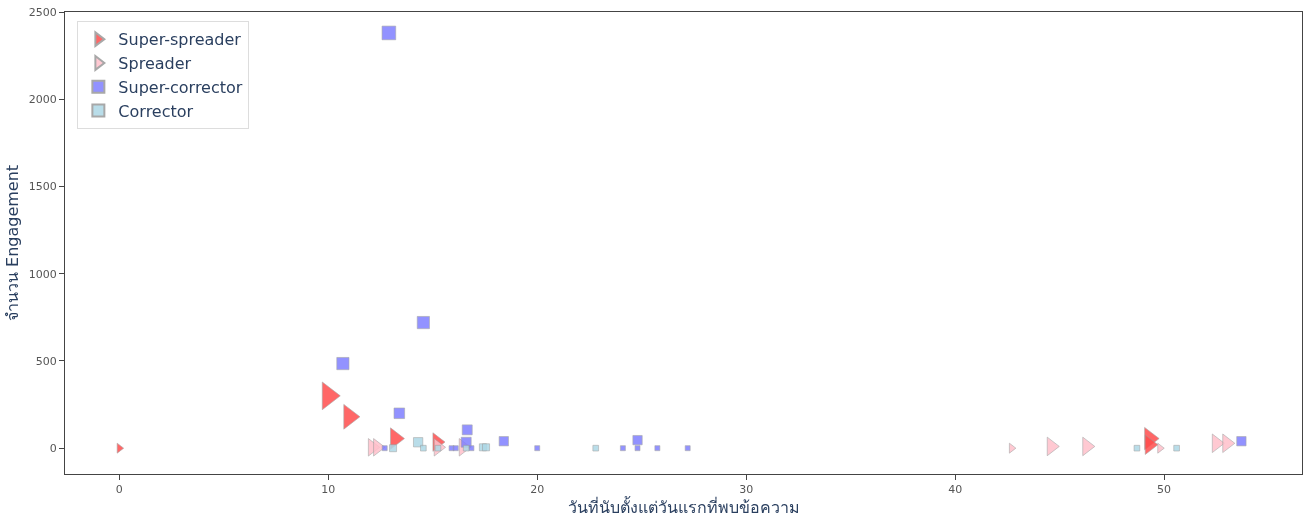  Describe the element at coordinates (53, 449) in the screenshot. I see `y-tick-label: 0` at that location.